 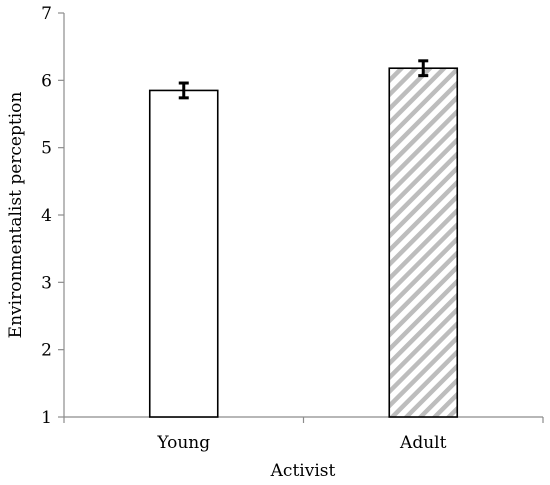 I want to click on x-tick-label: Adult, so click(x=423, y=443).